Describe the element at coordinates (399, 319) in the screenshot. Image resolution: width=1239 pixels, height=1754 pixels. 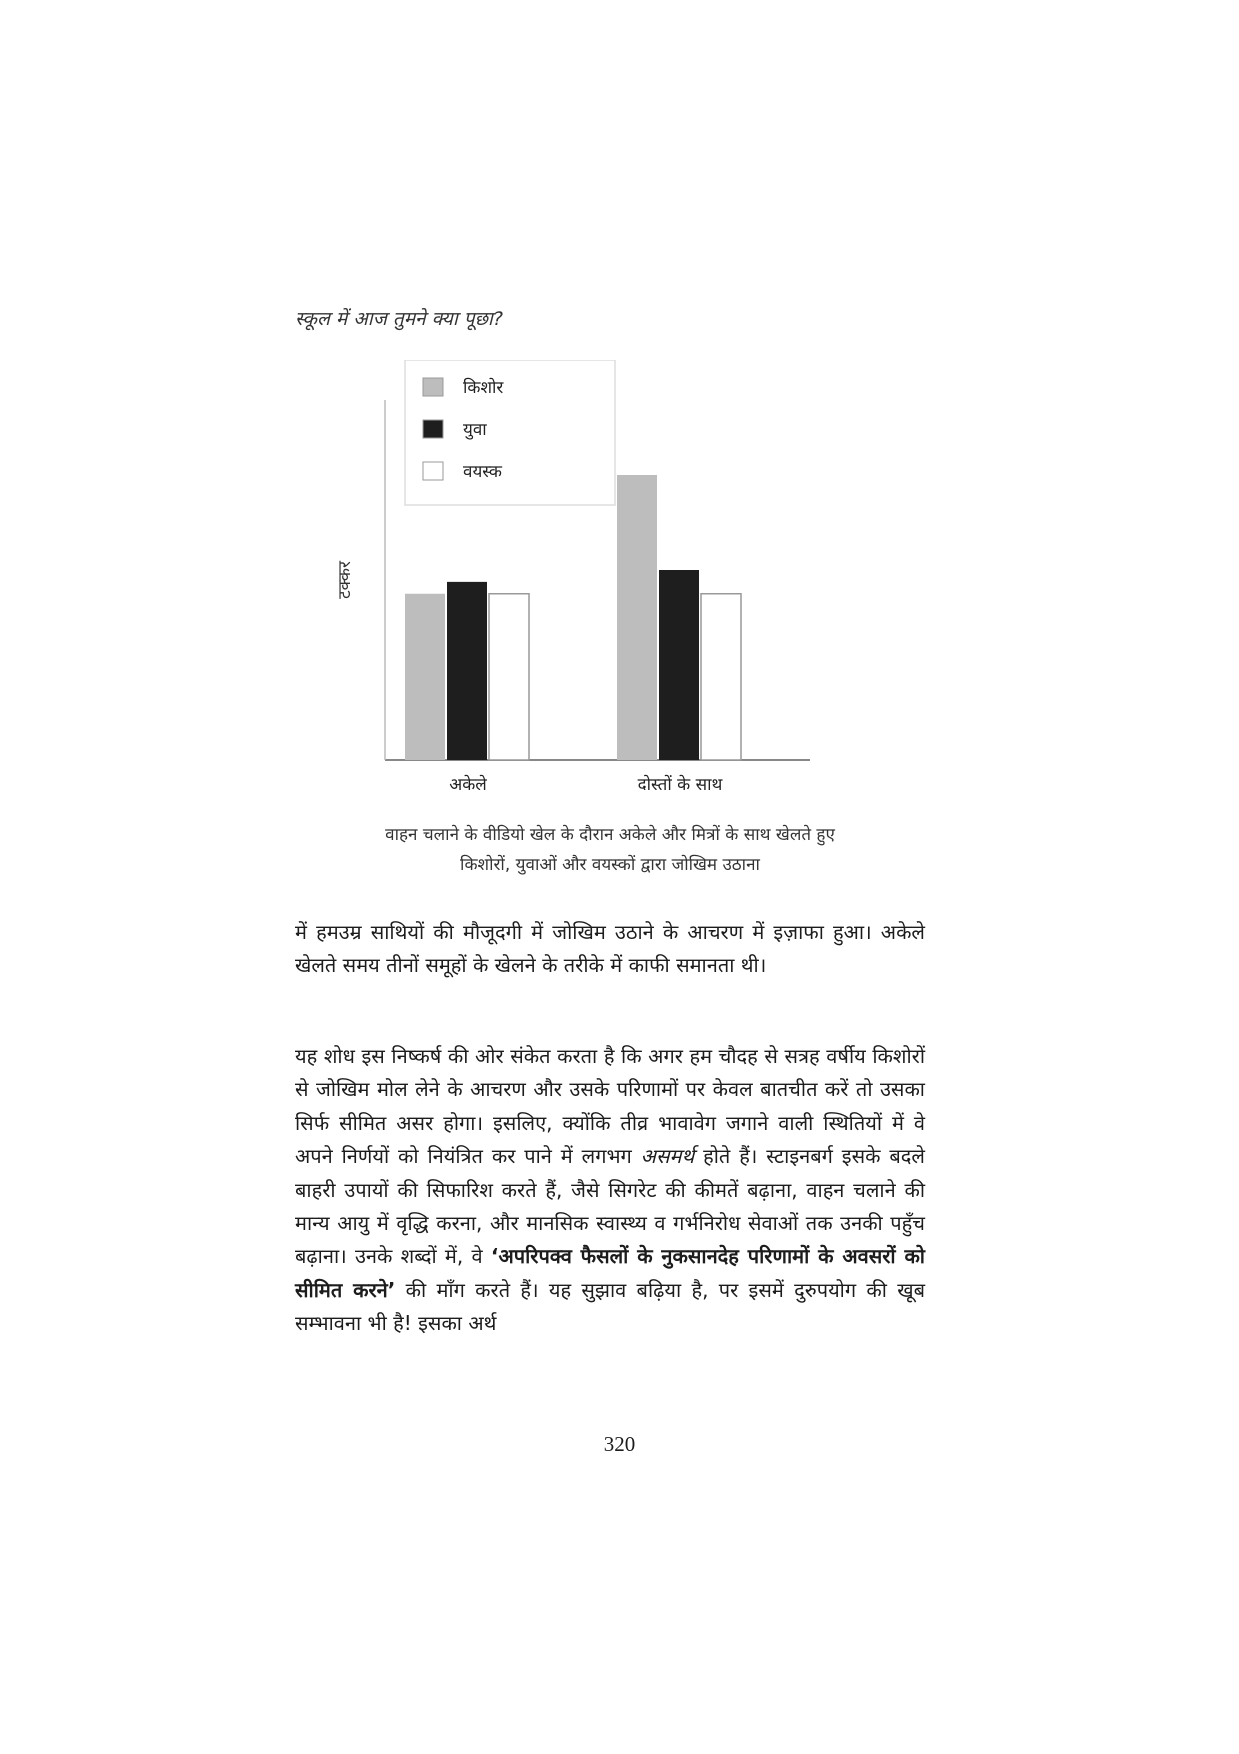
I see `running-title: स्कूल में आज तुमने क्या पूछा?` at that location.